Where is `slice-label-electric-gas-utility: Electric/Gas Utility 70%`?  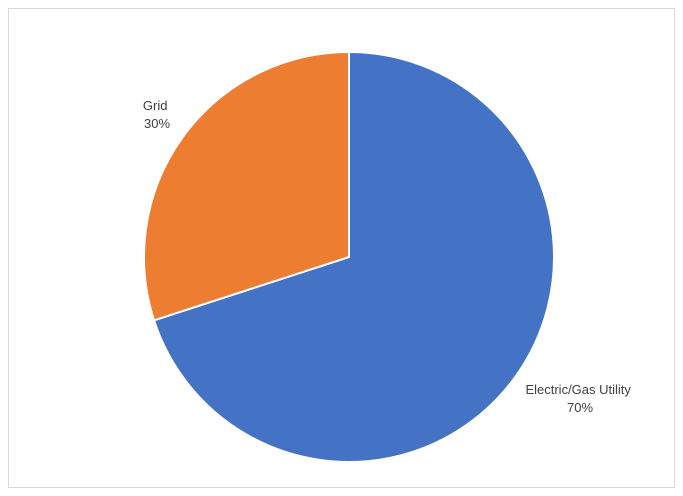 slice-label-electric-gas-utility: Electric/Gas Utility 70% is located at coordinates (579, 398).